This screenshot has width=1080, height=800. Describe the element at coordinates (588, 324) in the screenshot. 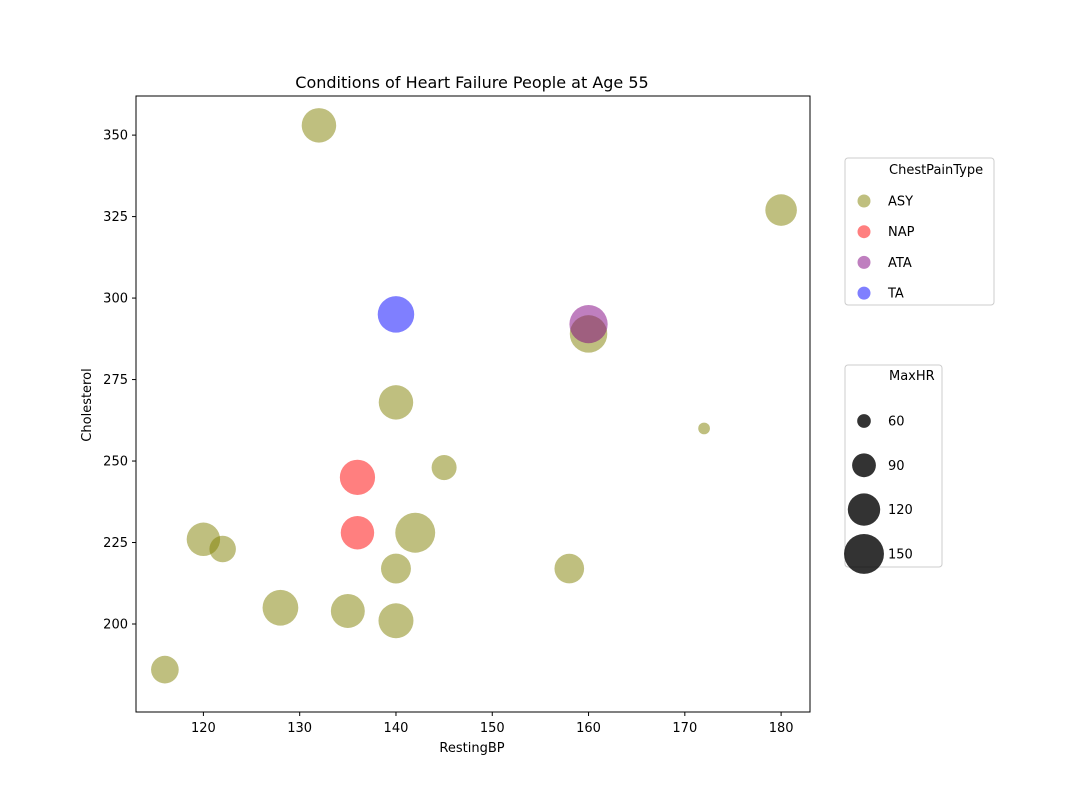

I see `data-point-ata` at that location.